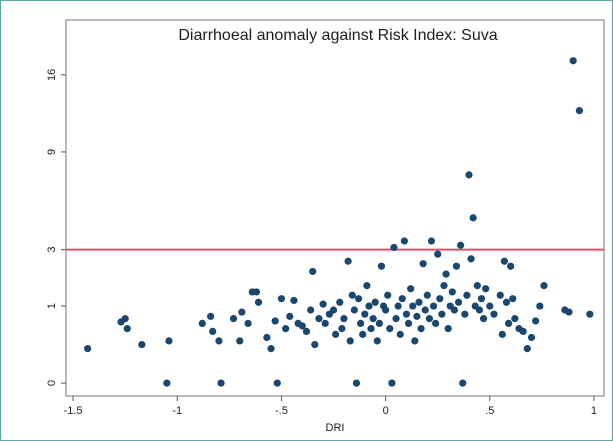  Describe the element at coordinates (594, 411) in the screenshot. I see `x-tick-label: 1` at that location.